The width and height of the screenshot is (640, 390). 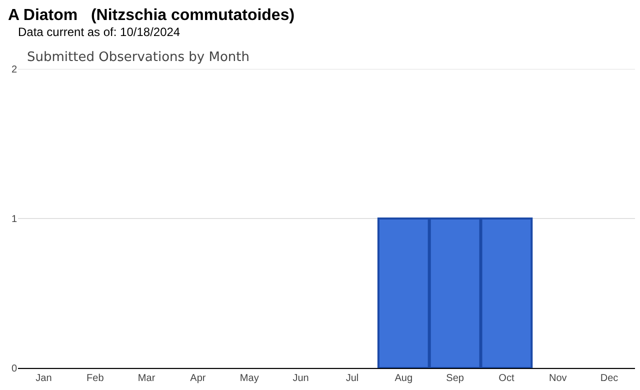 I want to click on y-tick-label: 0, so click(x=14, y=369).